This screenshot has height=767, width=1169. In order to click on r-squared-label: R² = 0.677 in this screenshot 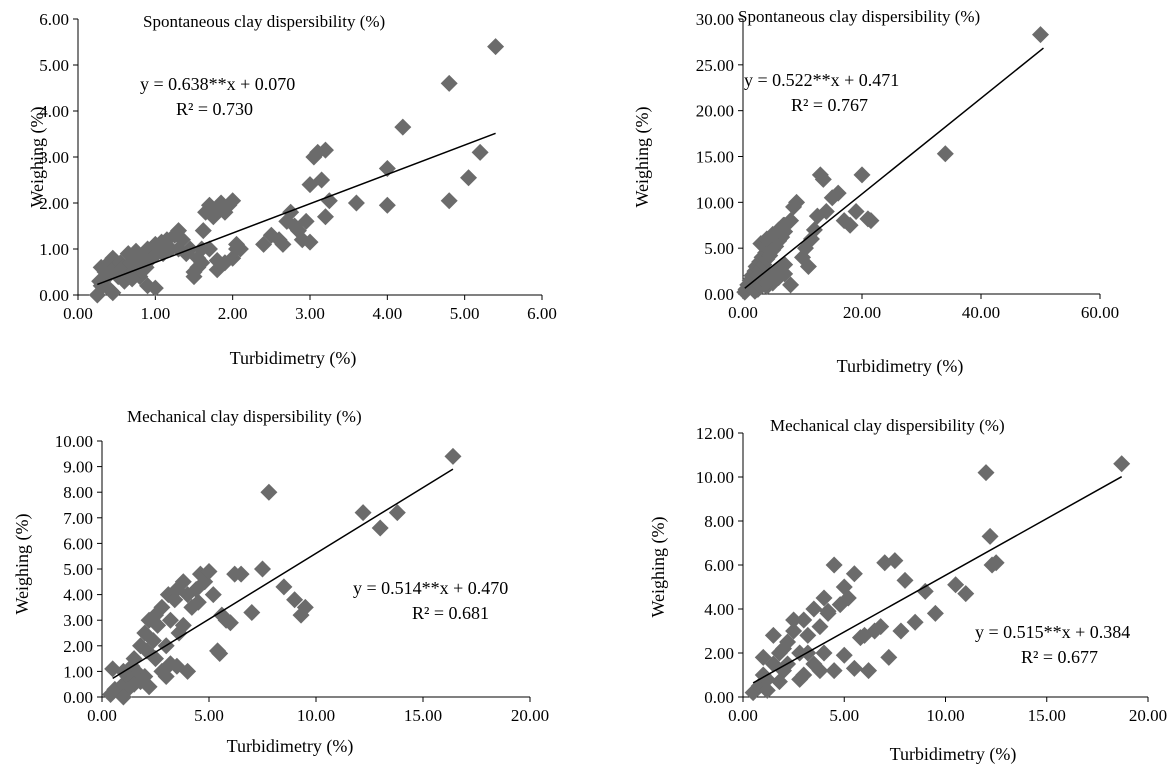, I will do `click(1059, 657)`.